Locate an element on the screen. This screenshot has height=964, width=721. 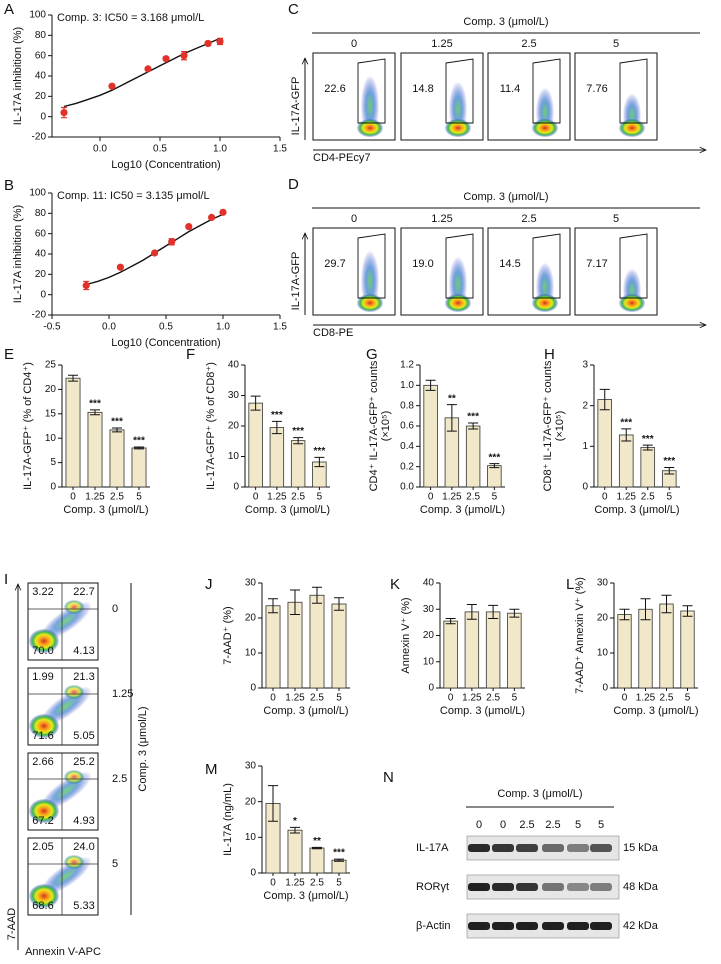
y-tick-label: 10 is located at coordinates (429, 661).